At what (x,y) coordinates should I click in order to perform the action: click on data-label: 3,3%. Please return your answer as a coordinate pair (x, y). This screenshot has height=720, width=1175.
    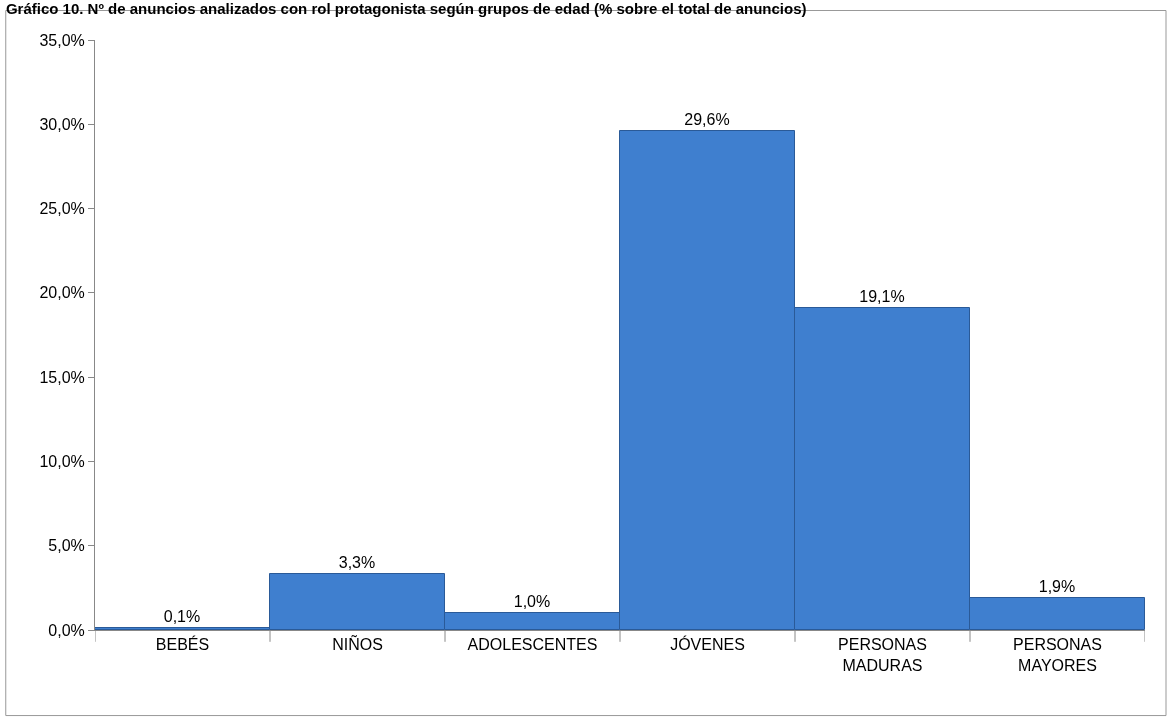
    Looking at the image, I should click on (357, 562).